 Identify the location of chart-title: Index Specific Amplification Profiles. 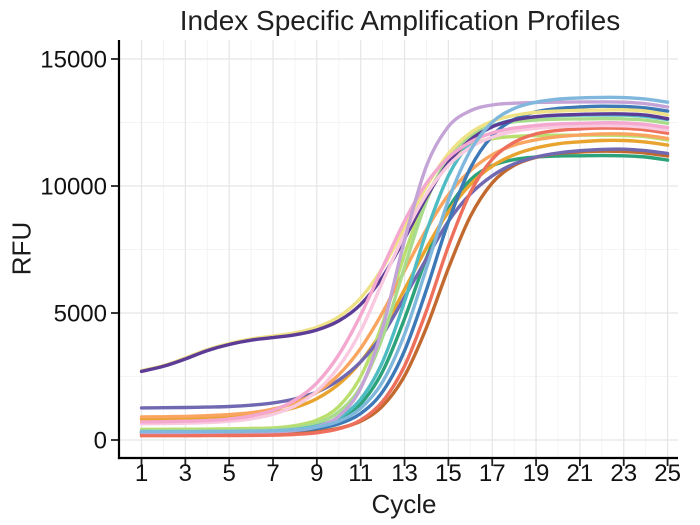
(400, 20).